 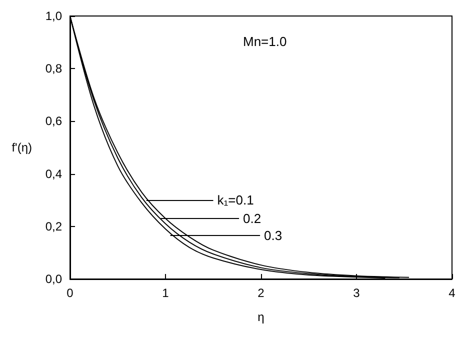 I want to click on y-tick-label: 0,4, so click(x=53, y=173).